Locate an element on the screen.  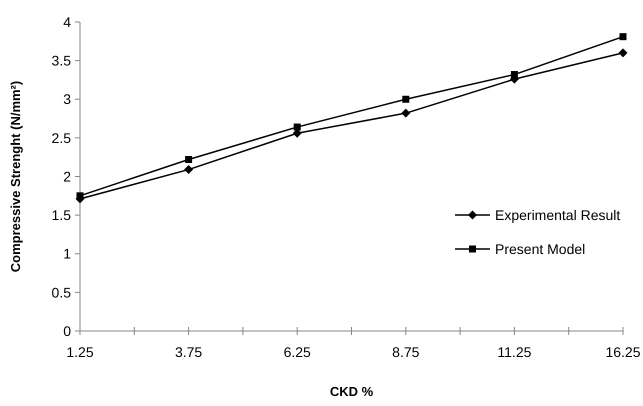
x-tick-label: 11.25 is located at coordinates (514, 352).